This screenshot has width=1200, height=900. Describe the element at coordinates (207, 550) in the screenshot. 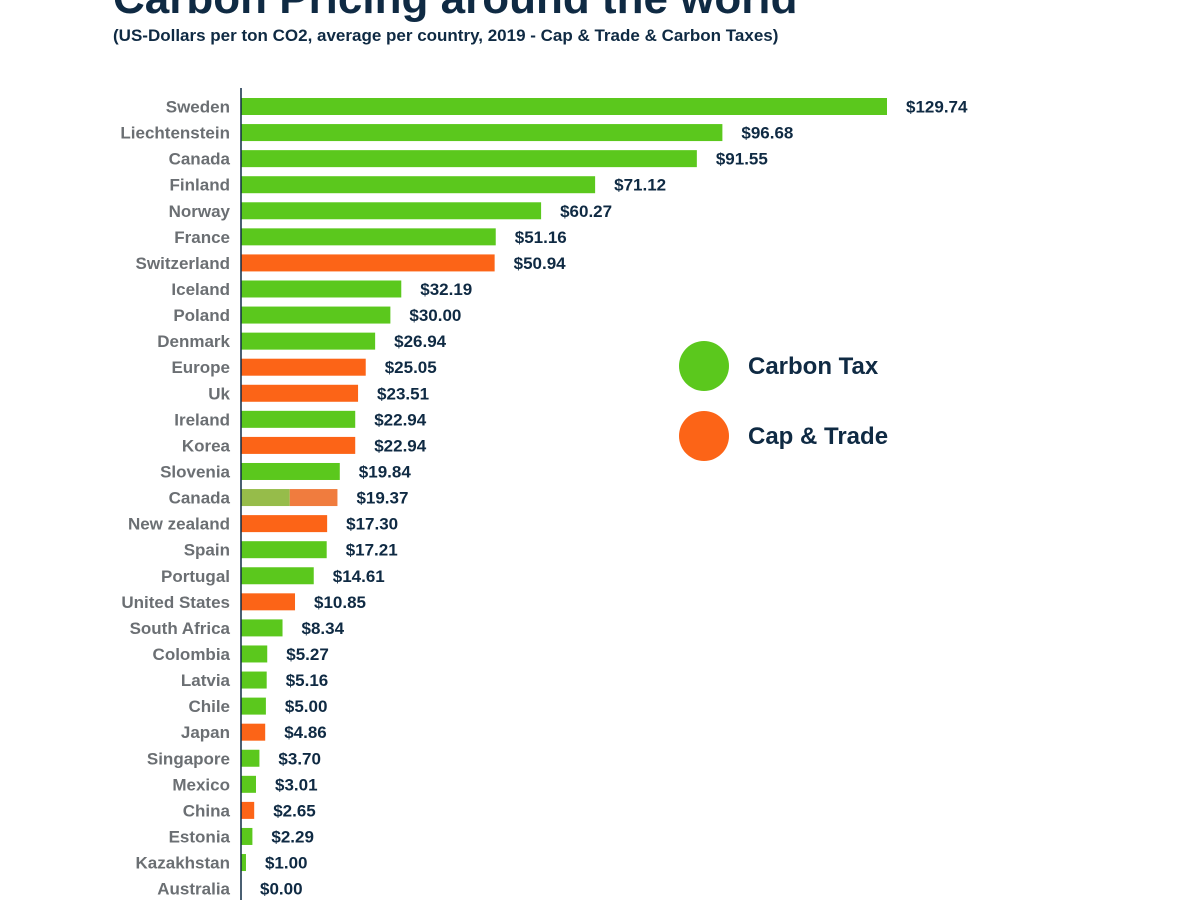

I see `category-label-spain-17: Spain` at that location.